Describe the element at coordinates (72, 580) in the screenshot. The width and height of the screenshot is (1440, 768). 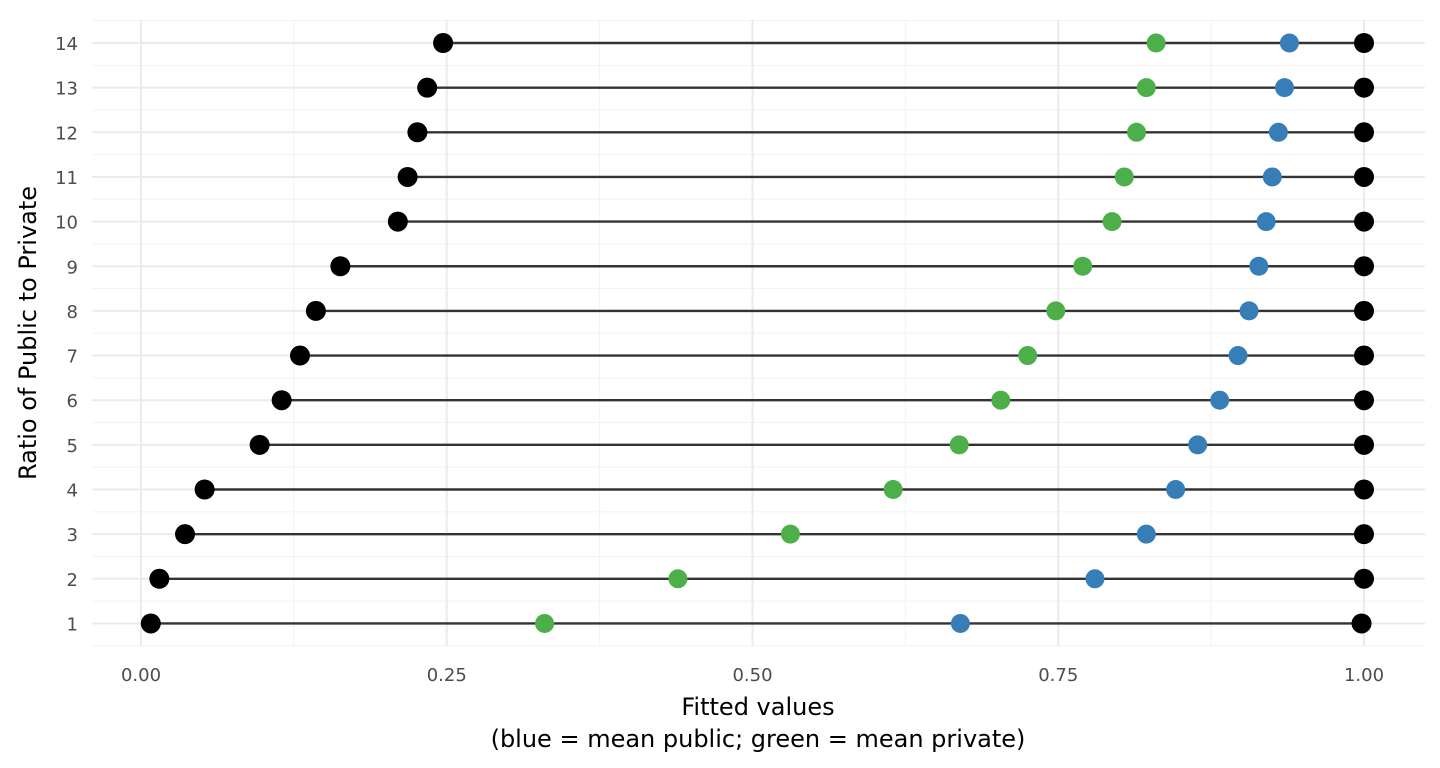
I see `y-tick-label: 2` at that location.